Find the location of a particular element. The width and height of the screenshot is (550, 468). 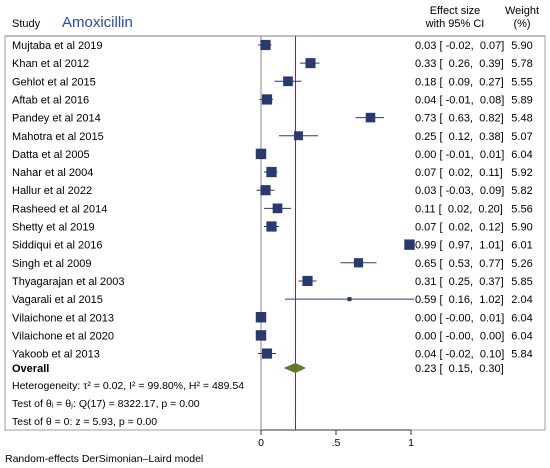

x-axis: 0.5 1 is located at coordinates (336, 439).